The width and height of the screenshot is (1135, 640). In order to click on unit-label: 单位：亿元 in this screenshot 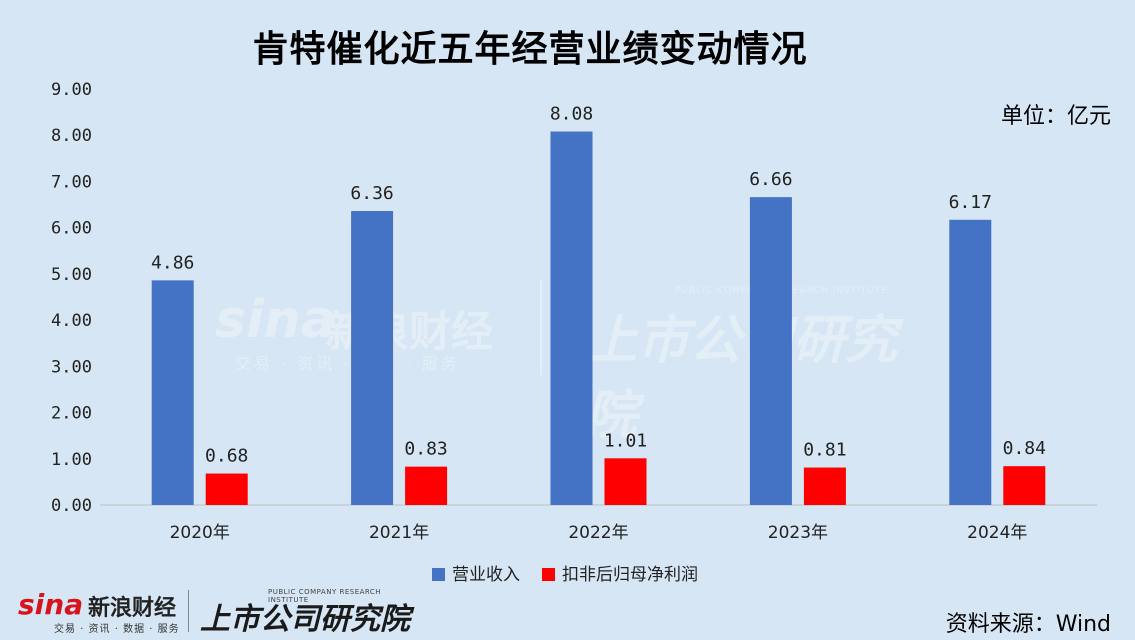, I will do `click(1055, 116)`.